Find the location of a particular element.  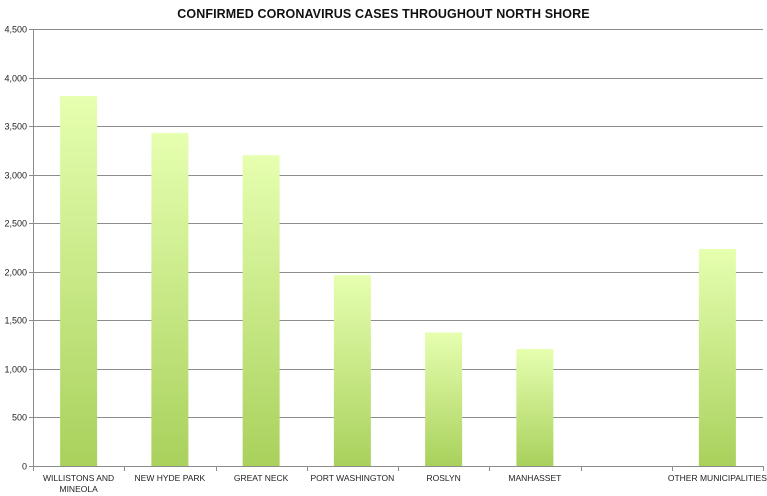

x-category-label: MINEOLA is located at coordinates (78, 489).